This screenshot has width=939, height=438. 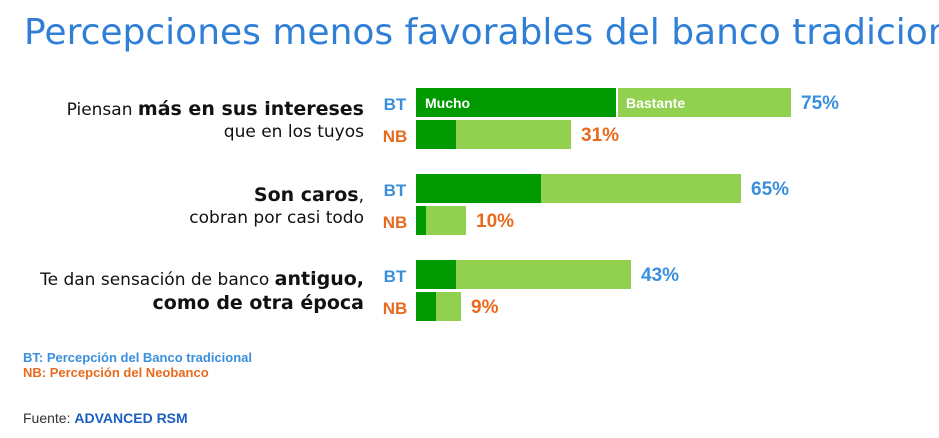 What do you see at coordinates (157, 280) in the screenshot?
I see `label-text: Te dan sensación de banco` at bounding box center [157, 280].